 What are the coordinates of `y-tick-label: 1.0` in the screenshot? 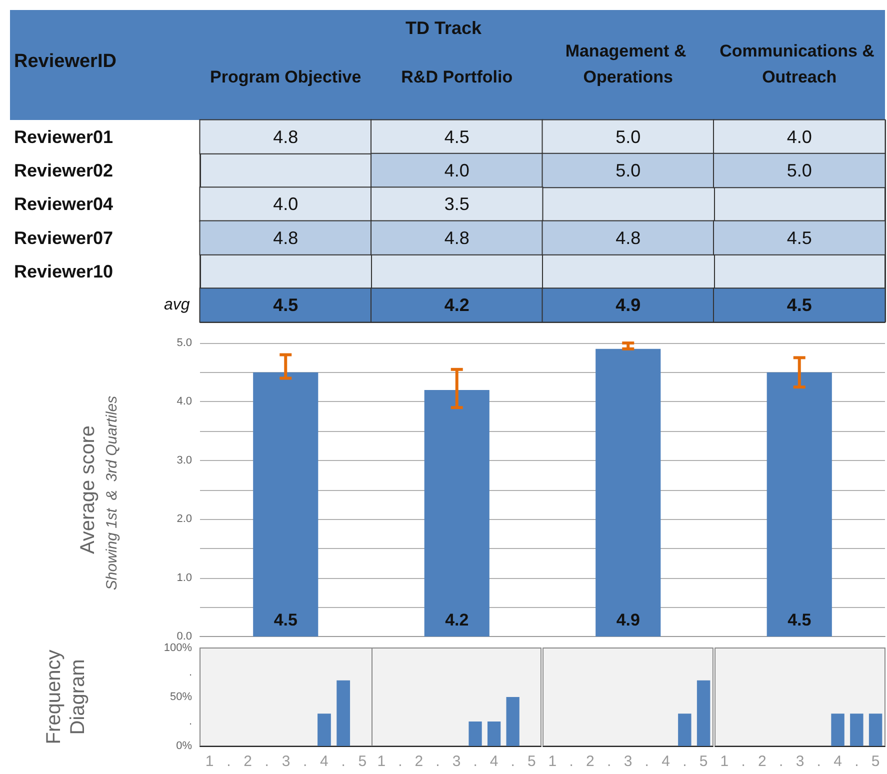 It's located at (184, 578).